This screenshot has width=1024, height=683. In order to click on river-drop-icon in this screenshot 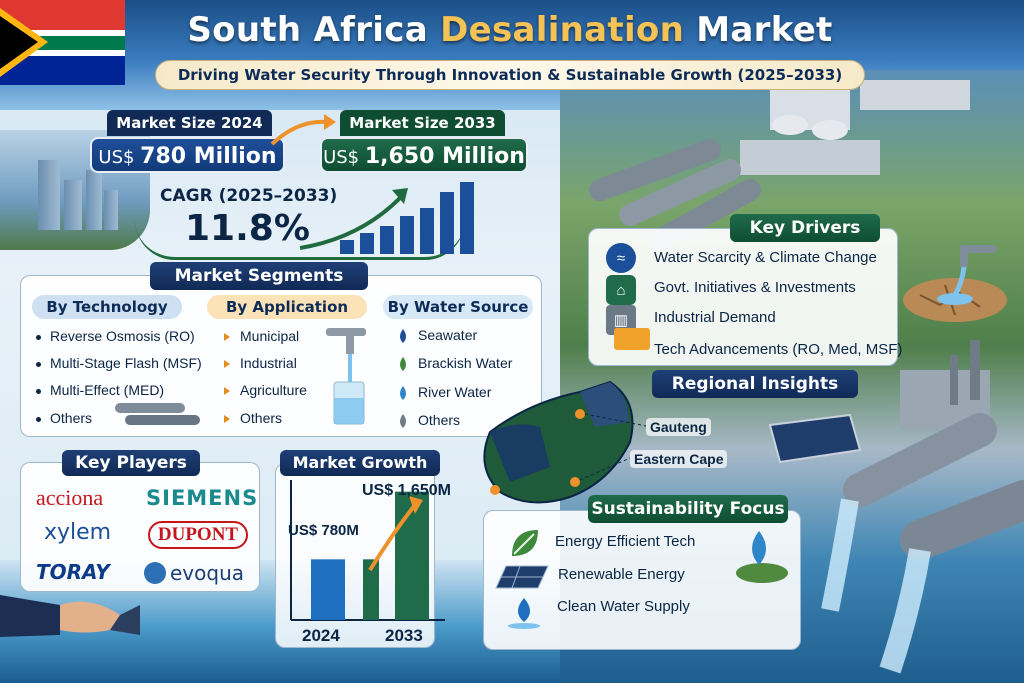, I will do `click(403, 393)`.